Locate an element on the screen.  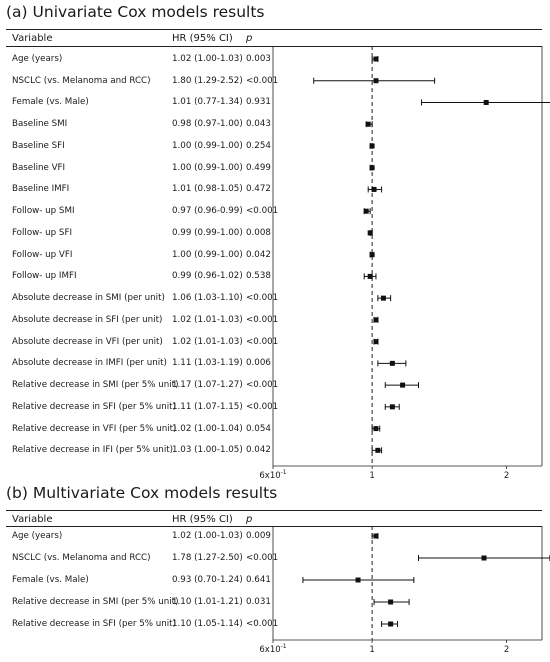
row-hr-ci: 1.02 (1.00-1.04) is located at coordinates (207, 428).